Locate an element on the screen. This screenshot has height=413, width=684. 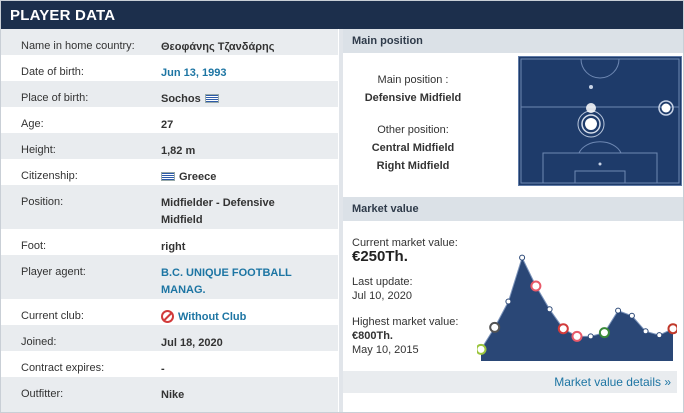
row-label: Foot: is located at coordinates (34, 246).